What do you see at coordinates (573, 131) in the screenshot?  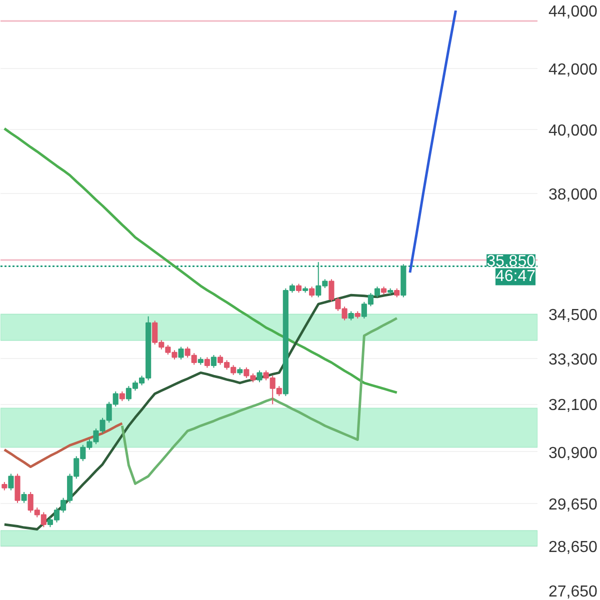 I see `y-tick-label: 40,000` at bounding box center [573, 131].